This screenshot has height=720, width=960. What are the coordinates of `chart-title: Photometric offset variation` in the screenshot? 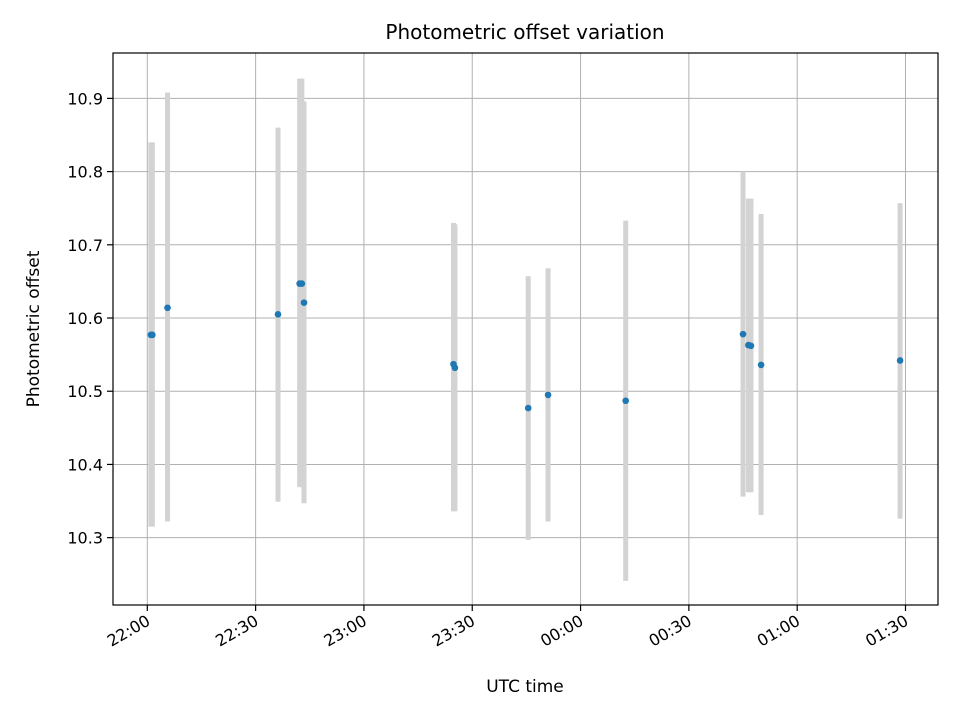 It's located at (524, 32).